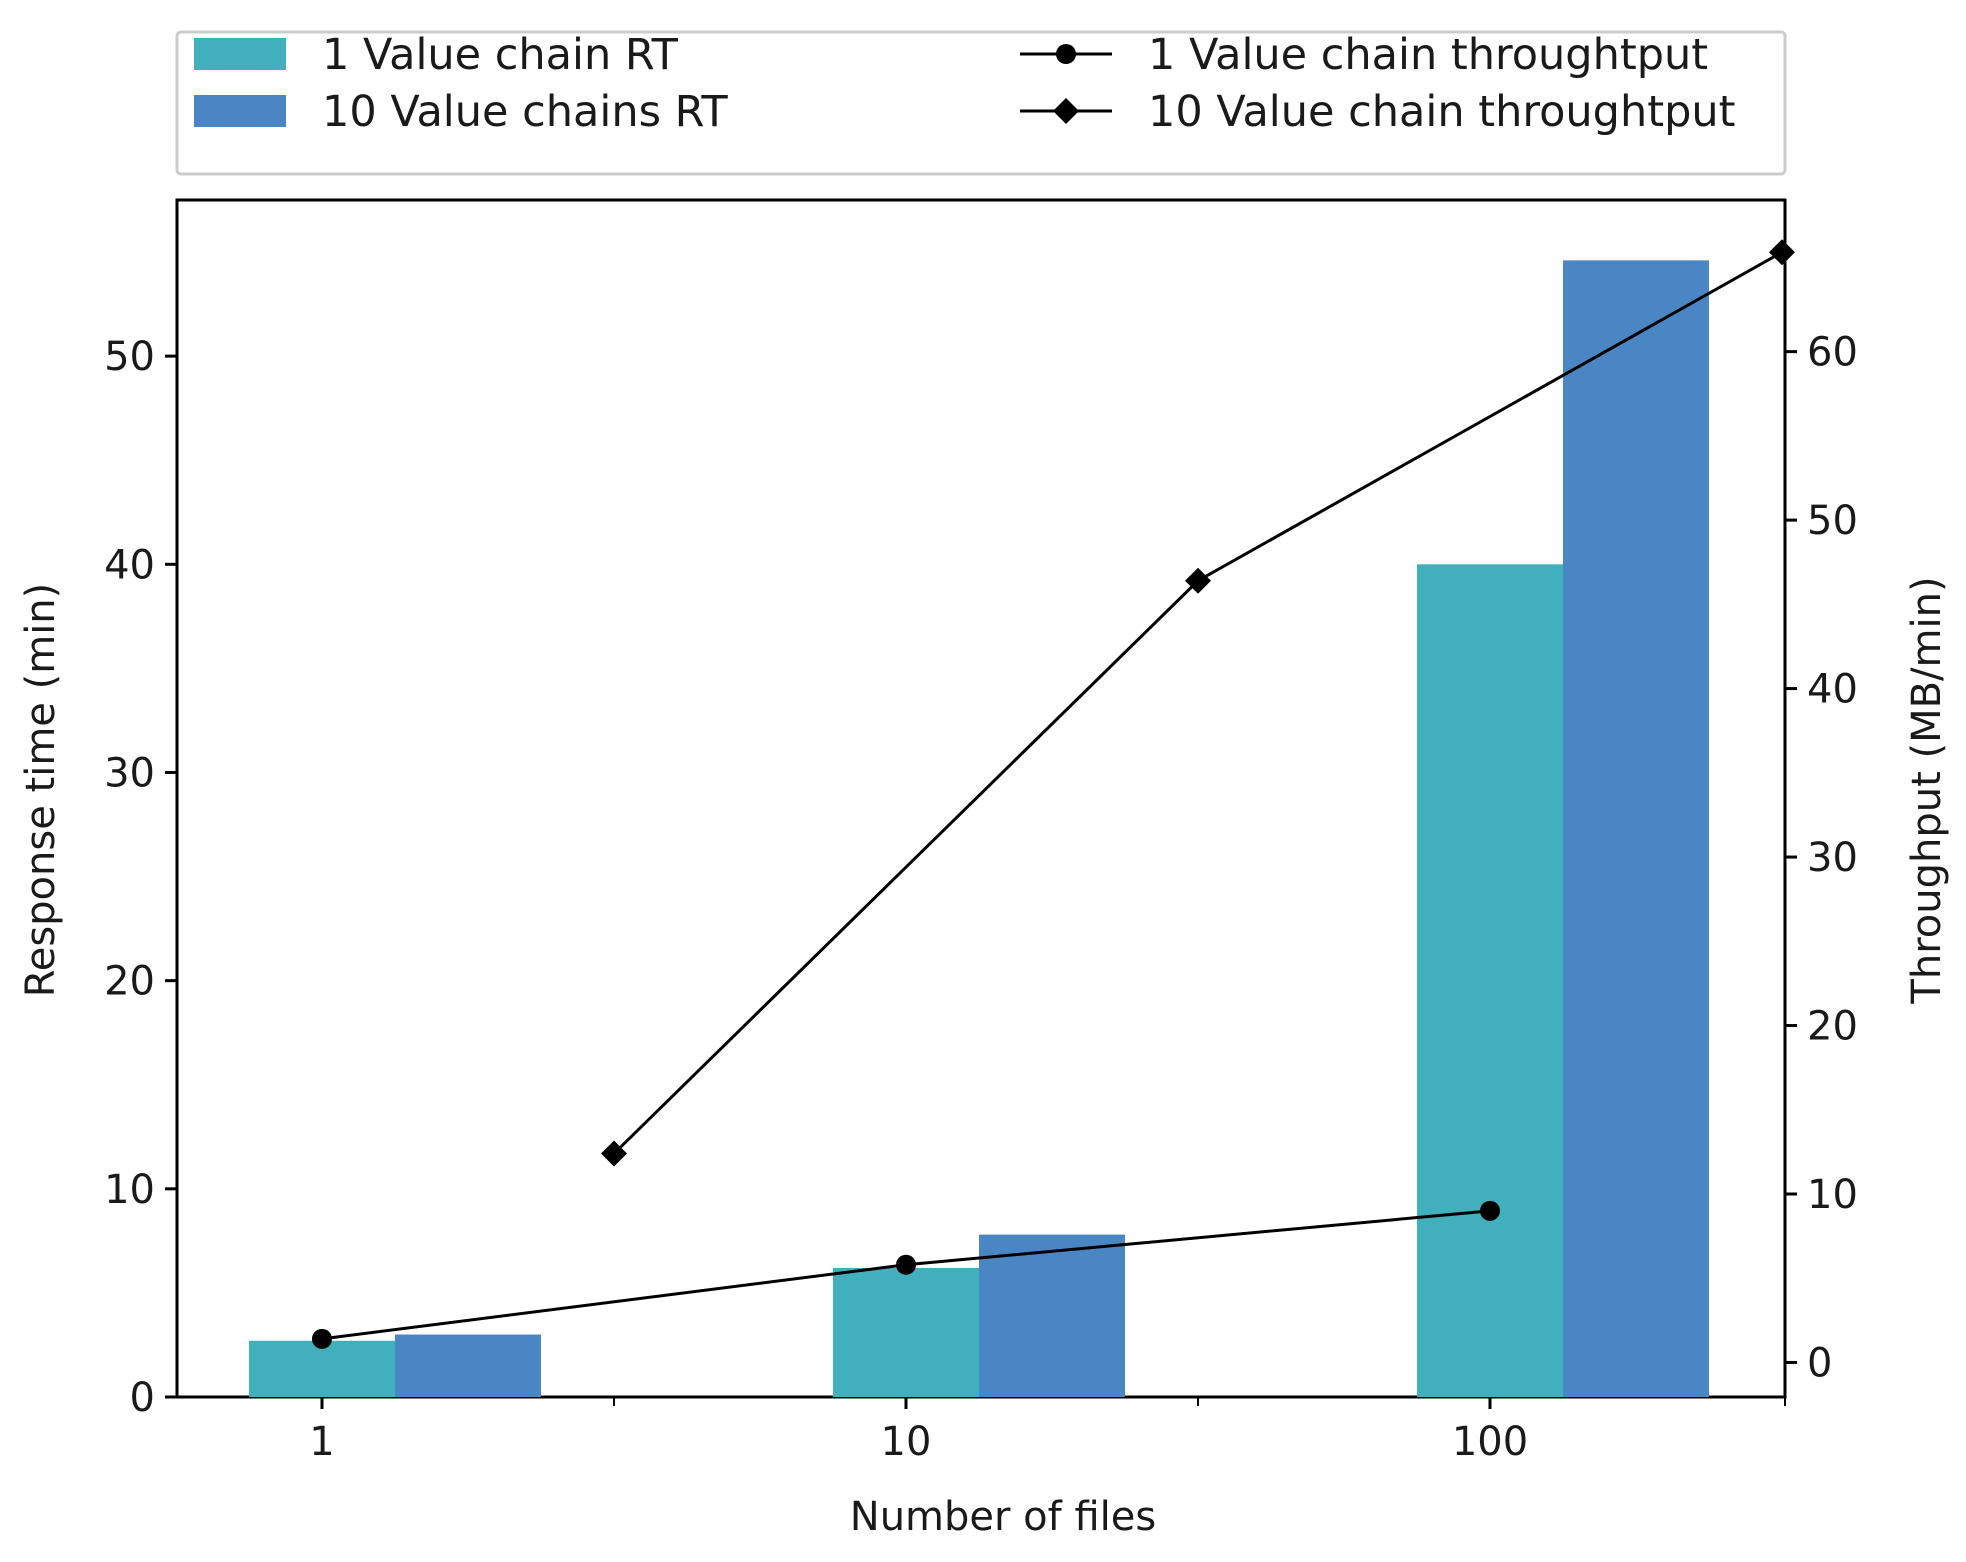 The height and width of the screenshot is (1562, 1966). Describe the element at coordinates (129, 357) in the screenshot. I see `y-left-tick-label: 50` at that location.